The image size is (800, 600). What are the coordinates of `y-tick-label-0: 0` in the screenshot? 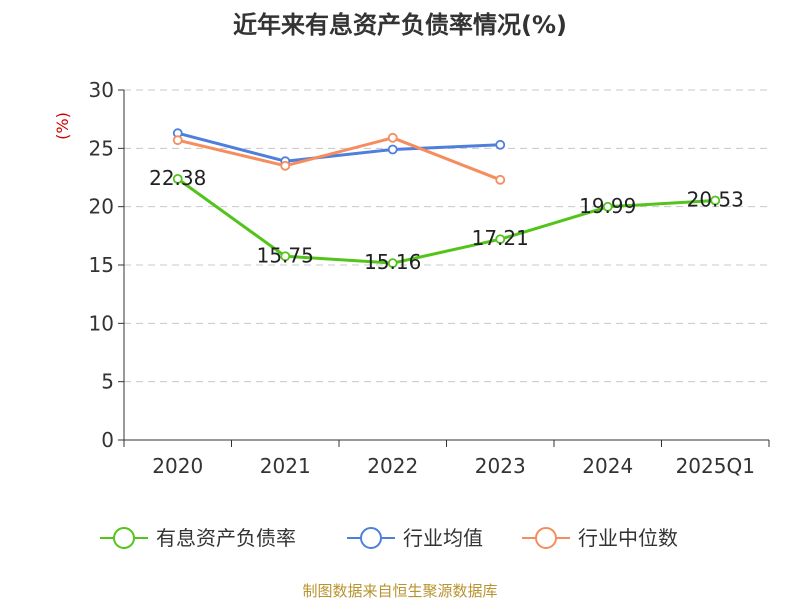 It's located at (107, 440).